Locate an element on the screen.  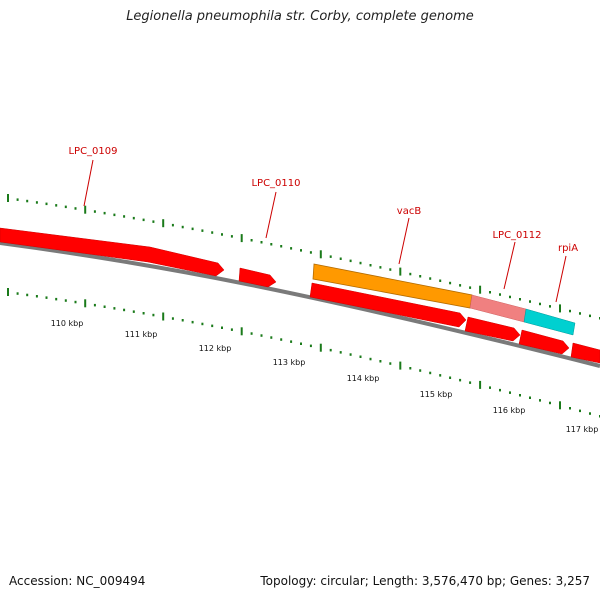
kbp-label-115: 115 kbp is located at coordinates (436, 394).